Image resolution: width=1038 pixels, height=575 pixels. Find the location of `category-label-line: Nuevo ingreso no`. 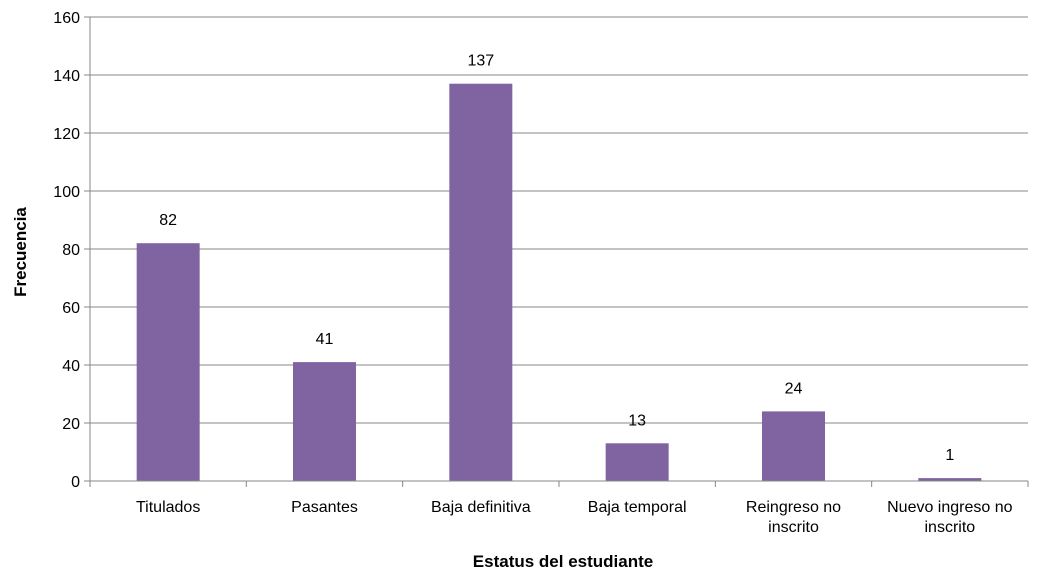

category-label-line: Nuevo ingreso no is located at coordinates (950, 507).